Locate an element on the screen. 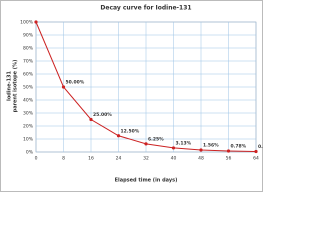 The image size is (320, 240). x-tick-label: 48 is located at coordinates (201, 159).